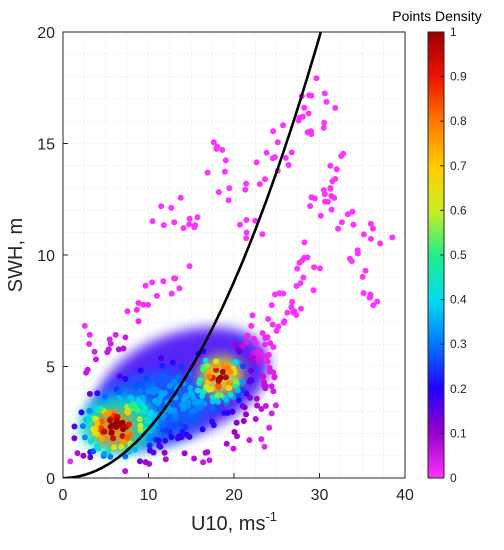  What do you see at coordinates (436, 16) in the screenshot?
I see `colorbar-title: Points Density` at bounding box center [436, 16].